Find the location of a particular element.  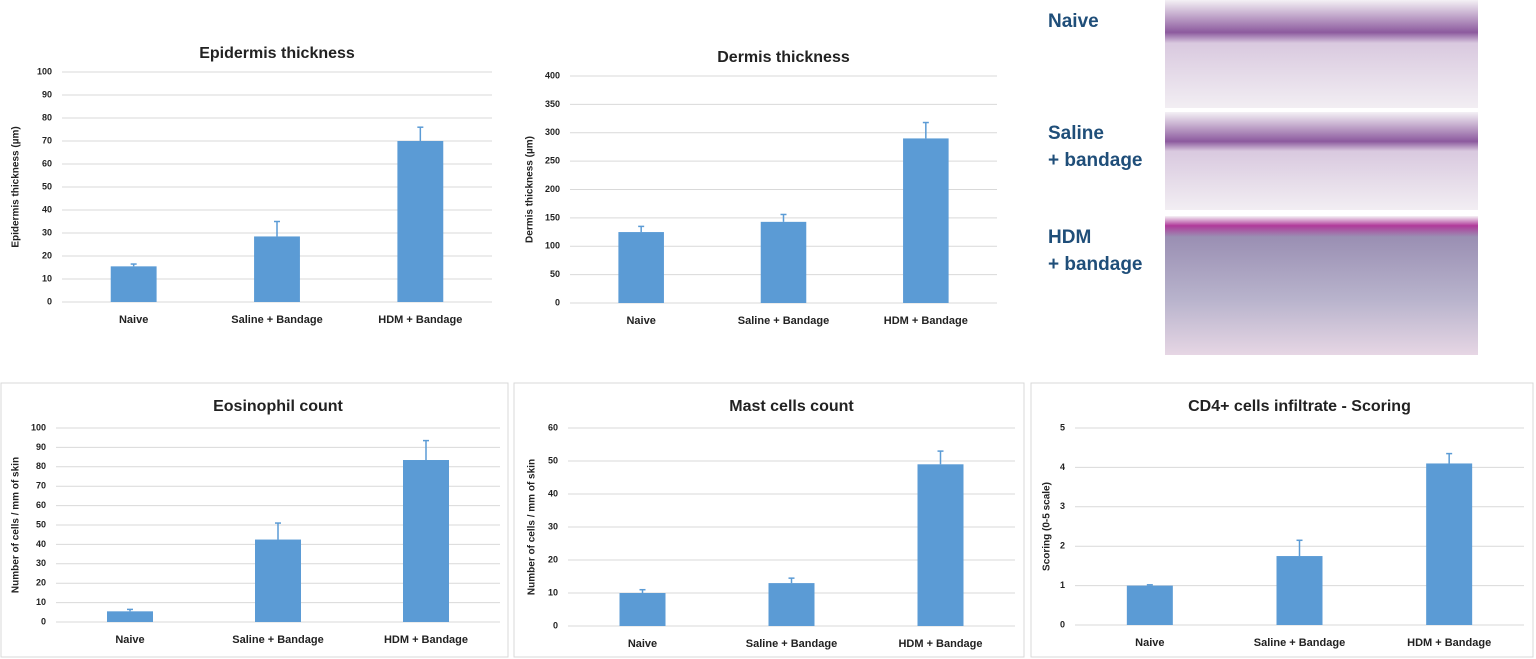

y-tick-label: 350 is located at coordinates (552, 104).